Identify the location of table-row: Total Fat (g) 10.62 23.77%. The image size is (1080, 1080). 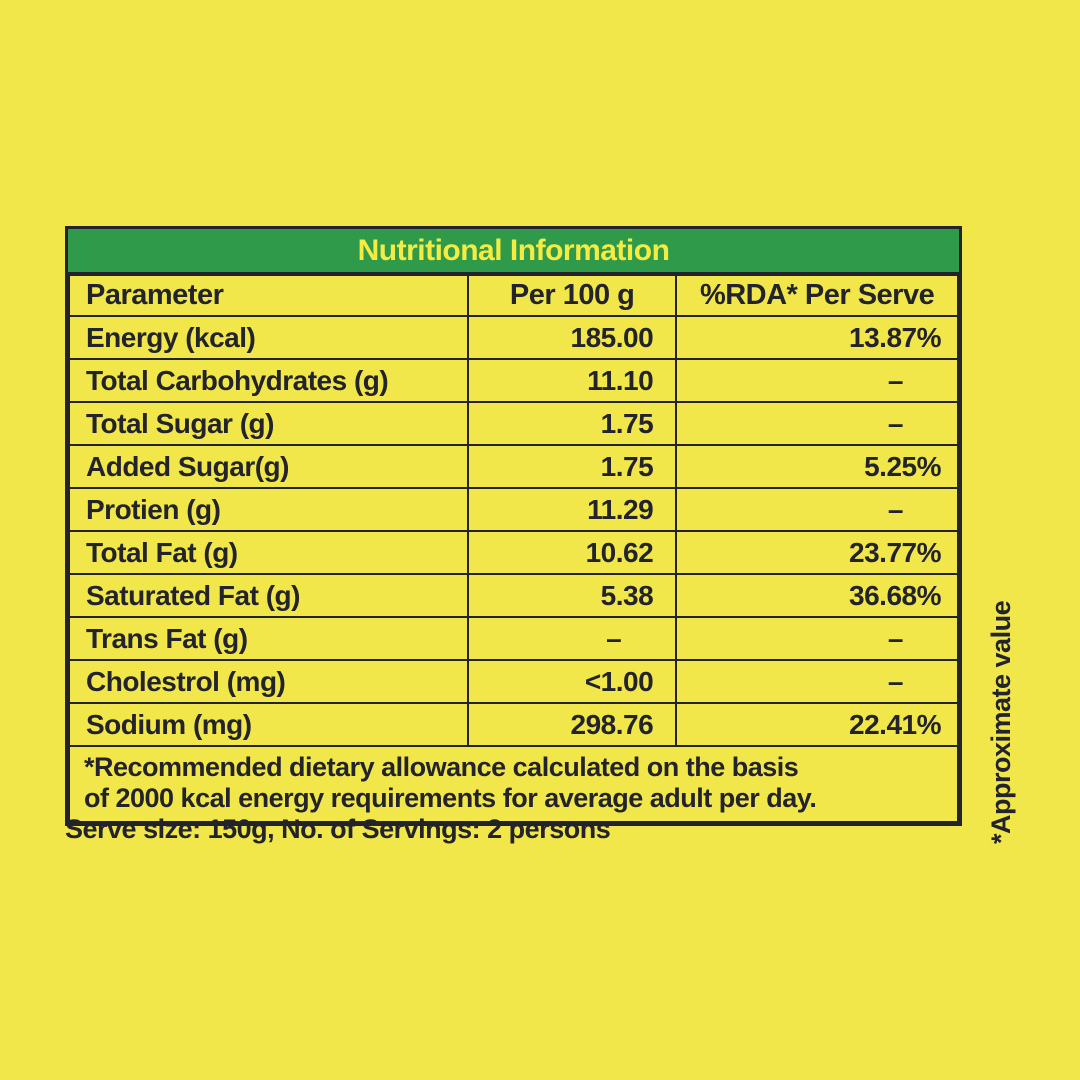
(513, 552).